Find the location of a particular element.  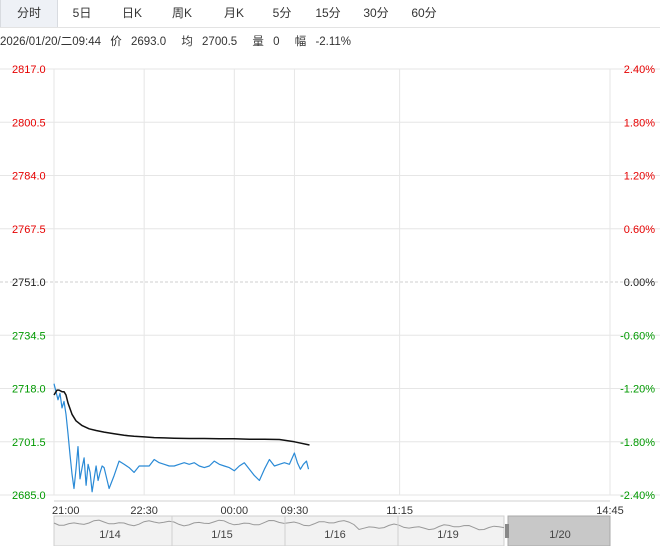

price-line is located at coordinates (181, 438).